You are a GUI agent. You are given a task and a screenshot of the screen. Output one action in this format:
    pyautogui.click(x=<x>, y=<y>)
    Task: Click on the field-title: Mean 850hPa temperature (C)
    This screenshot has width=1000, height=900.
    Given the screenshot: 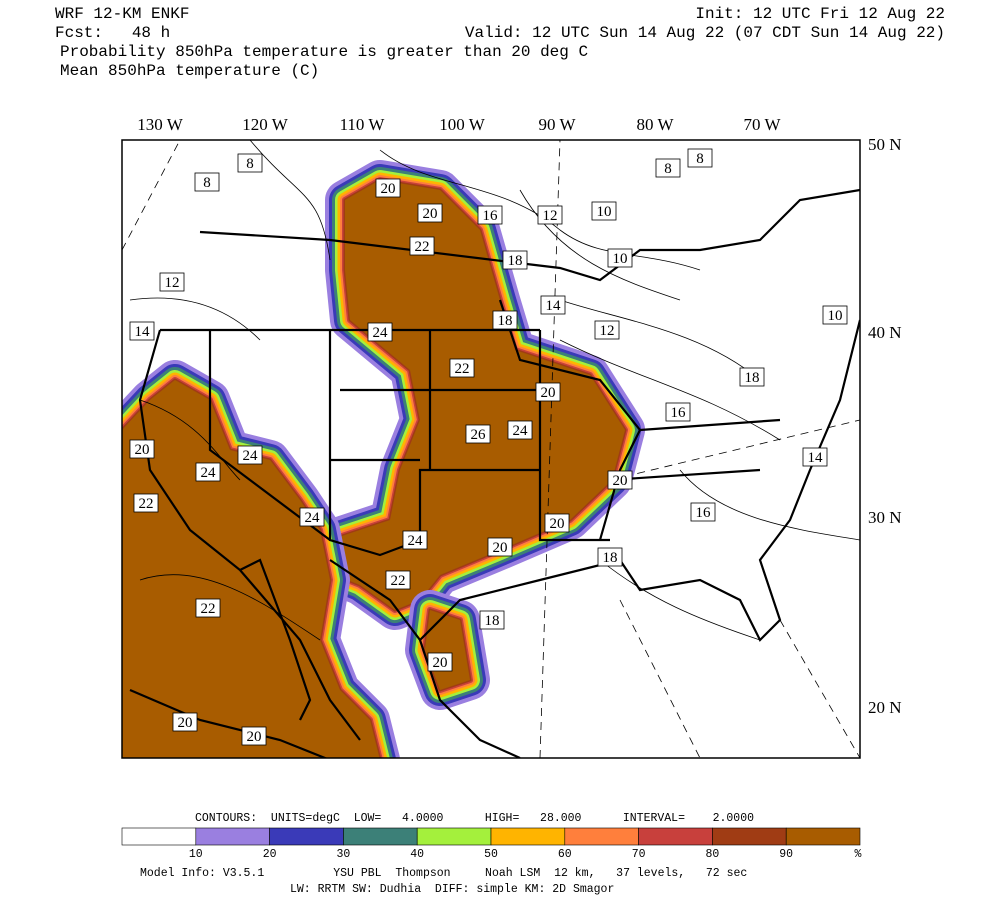 What is the action you would take?
    pyautogui.click(x=189, y=71)
    